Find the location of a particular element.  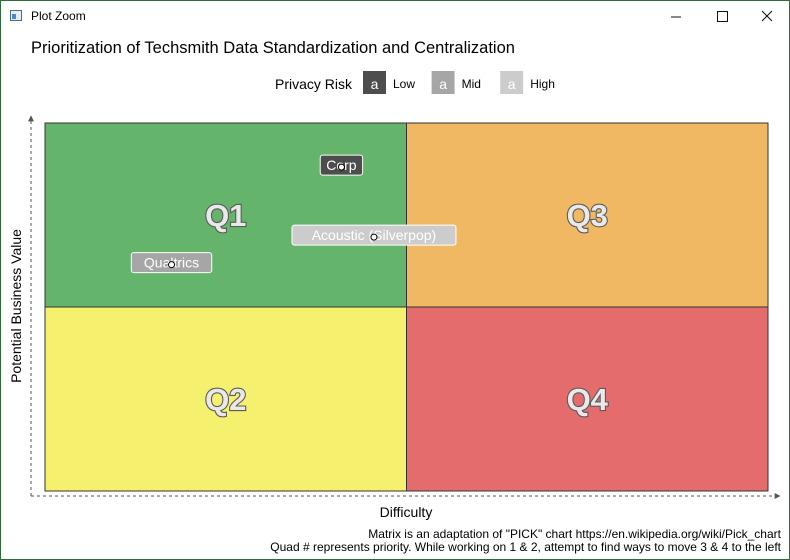

quadrant-label-q3: Q3 is located at coordinates (587, 215).